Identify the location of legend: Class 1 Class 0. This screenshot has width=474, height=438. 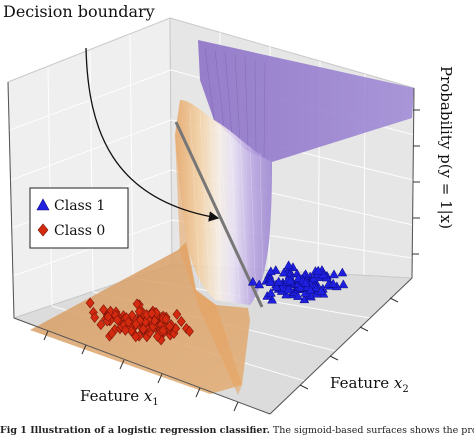
(79, 218).